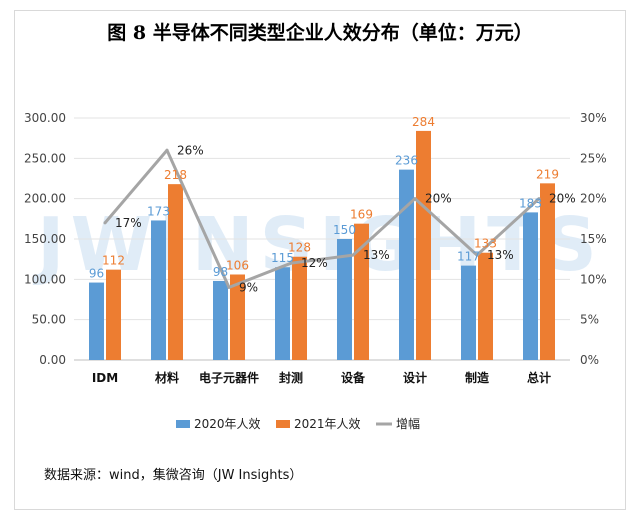 The image size is (640, 520). What do you see at coordinates (113, 261) in the screenshot?
I see `data-label-2021: 112` at bounding box center [113, 261].